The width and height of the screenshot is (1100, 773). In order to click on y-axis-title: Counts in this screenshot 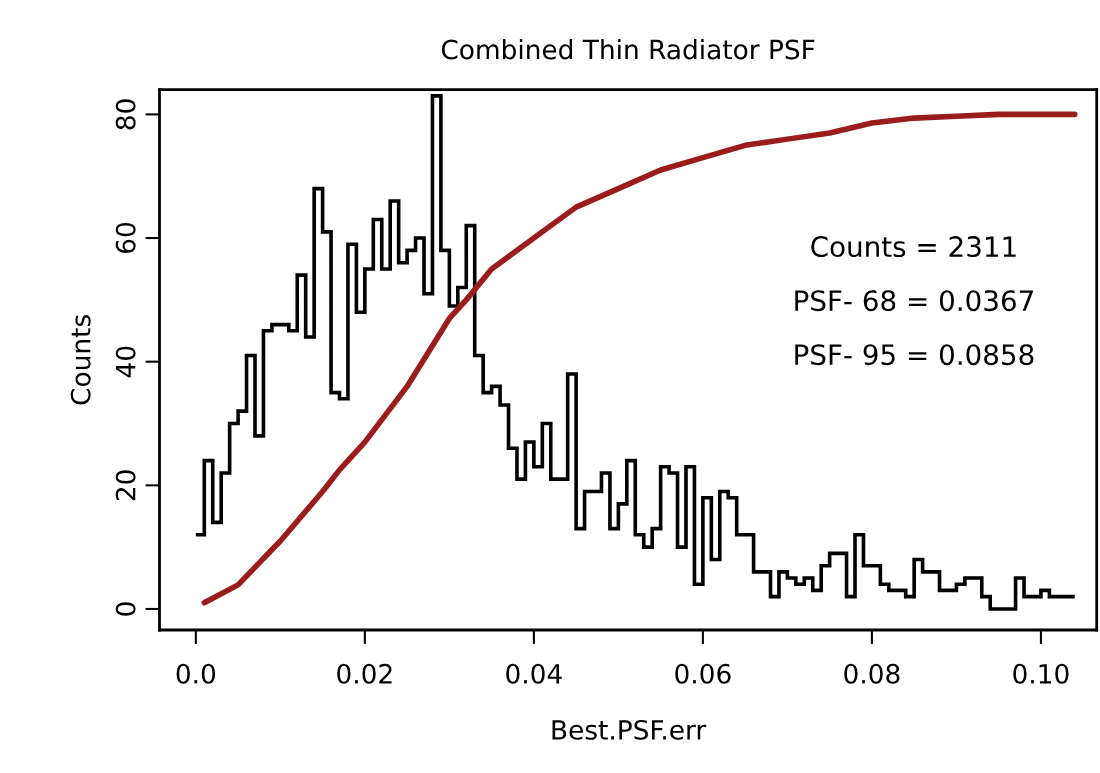, I will do `click(80, 360)`.